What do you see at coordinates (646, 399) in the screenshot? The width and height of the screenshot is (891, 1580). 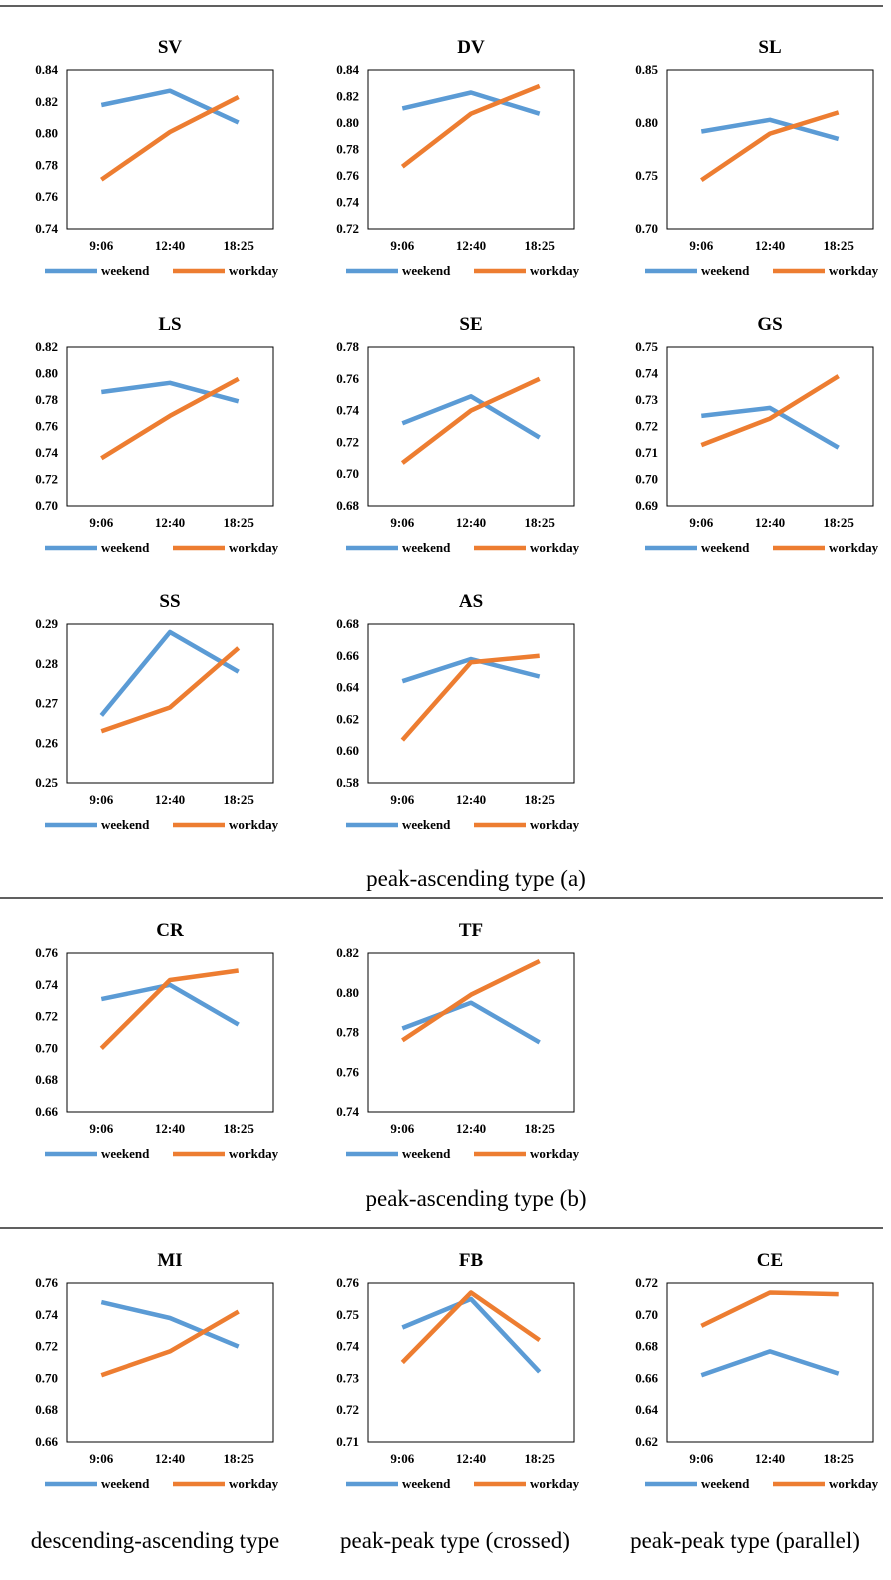 I see `y-tick-label-gs-4: 0.73` at bounding box center [646, 399].